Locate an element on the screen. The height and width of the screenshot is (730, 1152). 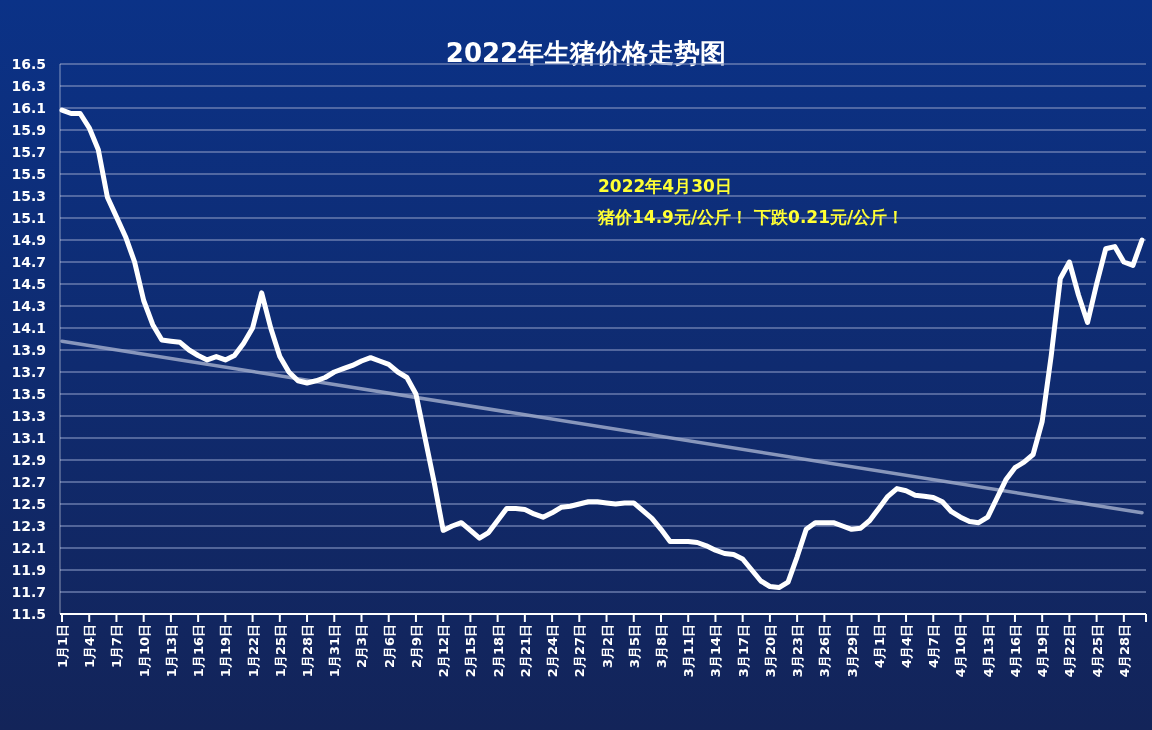
y-tick-label: 13.3 is located at coordinates (28, 416).